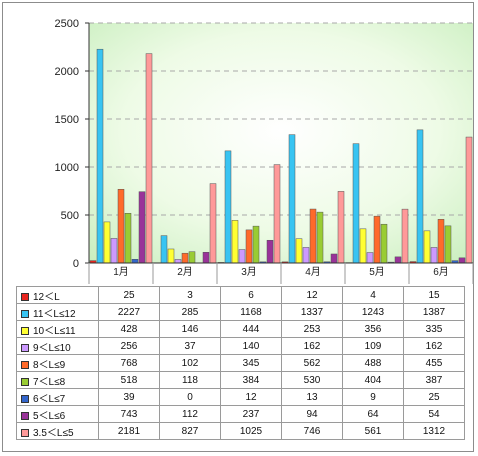 The image size is (478, 456). I want to click on data-label-s0-c0: 25, so click(129, 295).